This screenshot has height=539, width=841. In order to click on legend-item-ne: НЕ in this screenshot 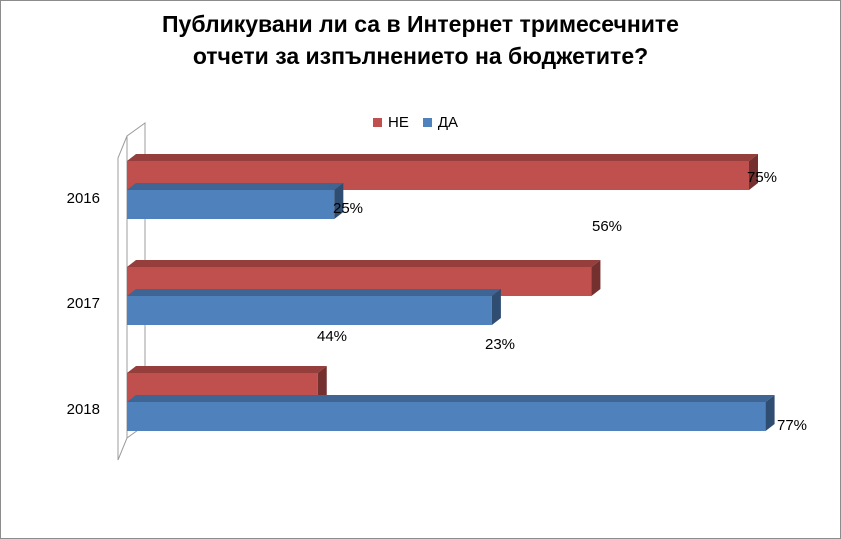, I will do `click(391, 122)`.